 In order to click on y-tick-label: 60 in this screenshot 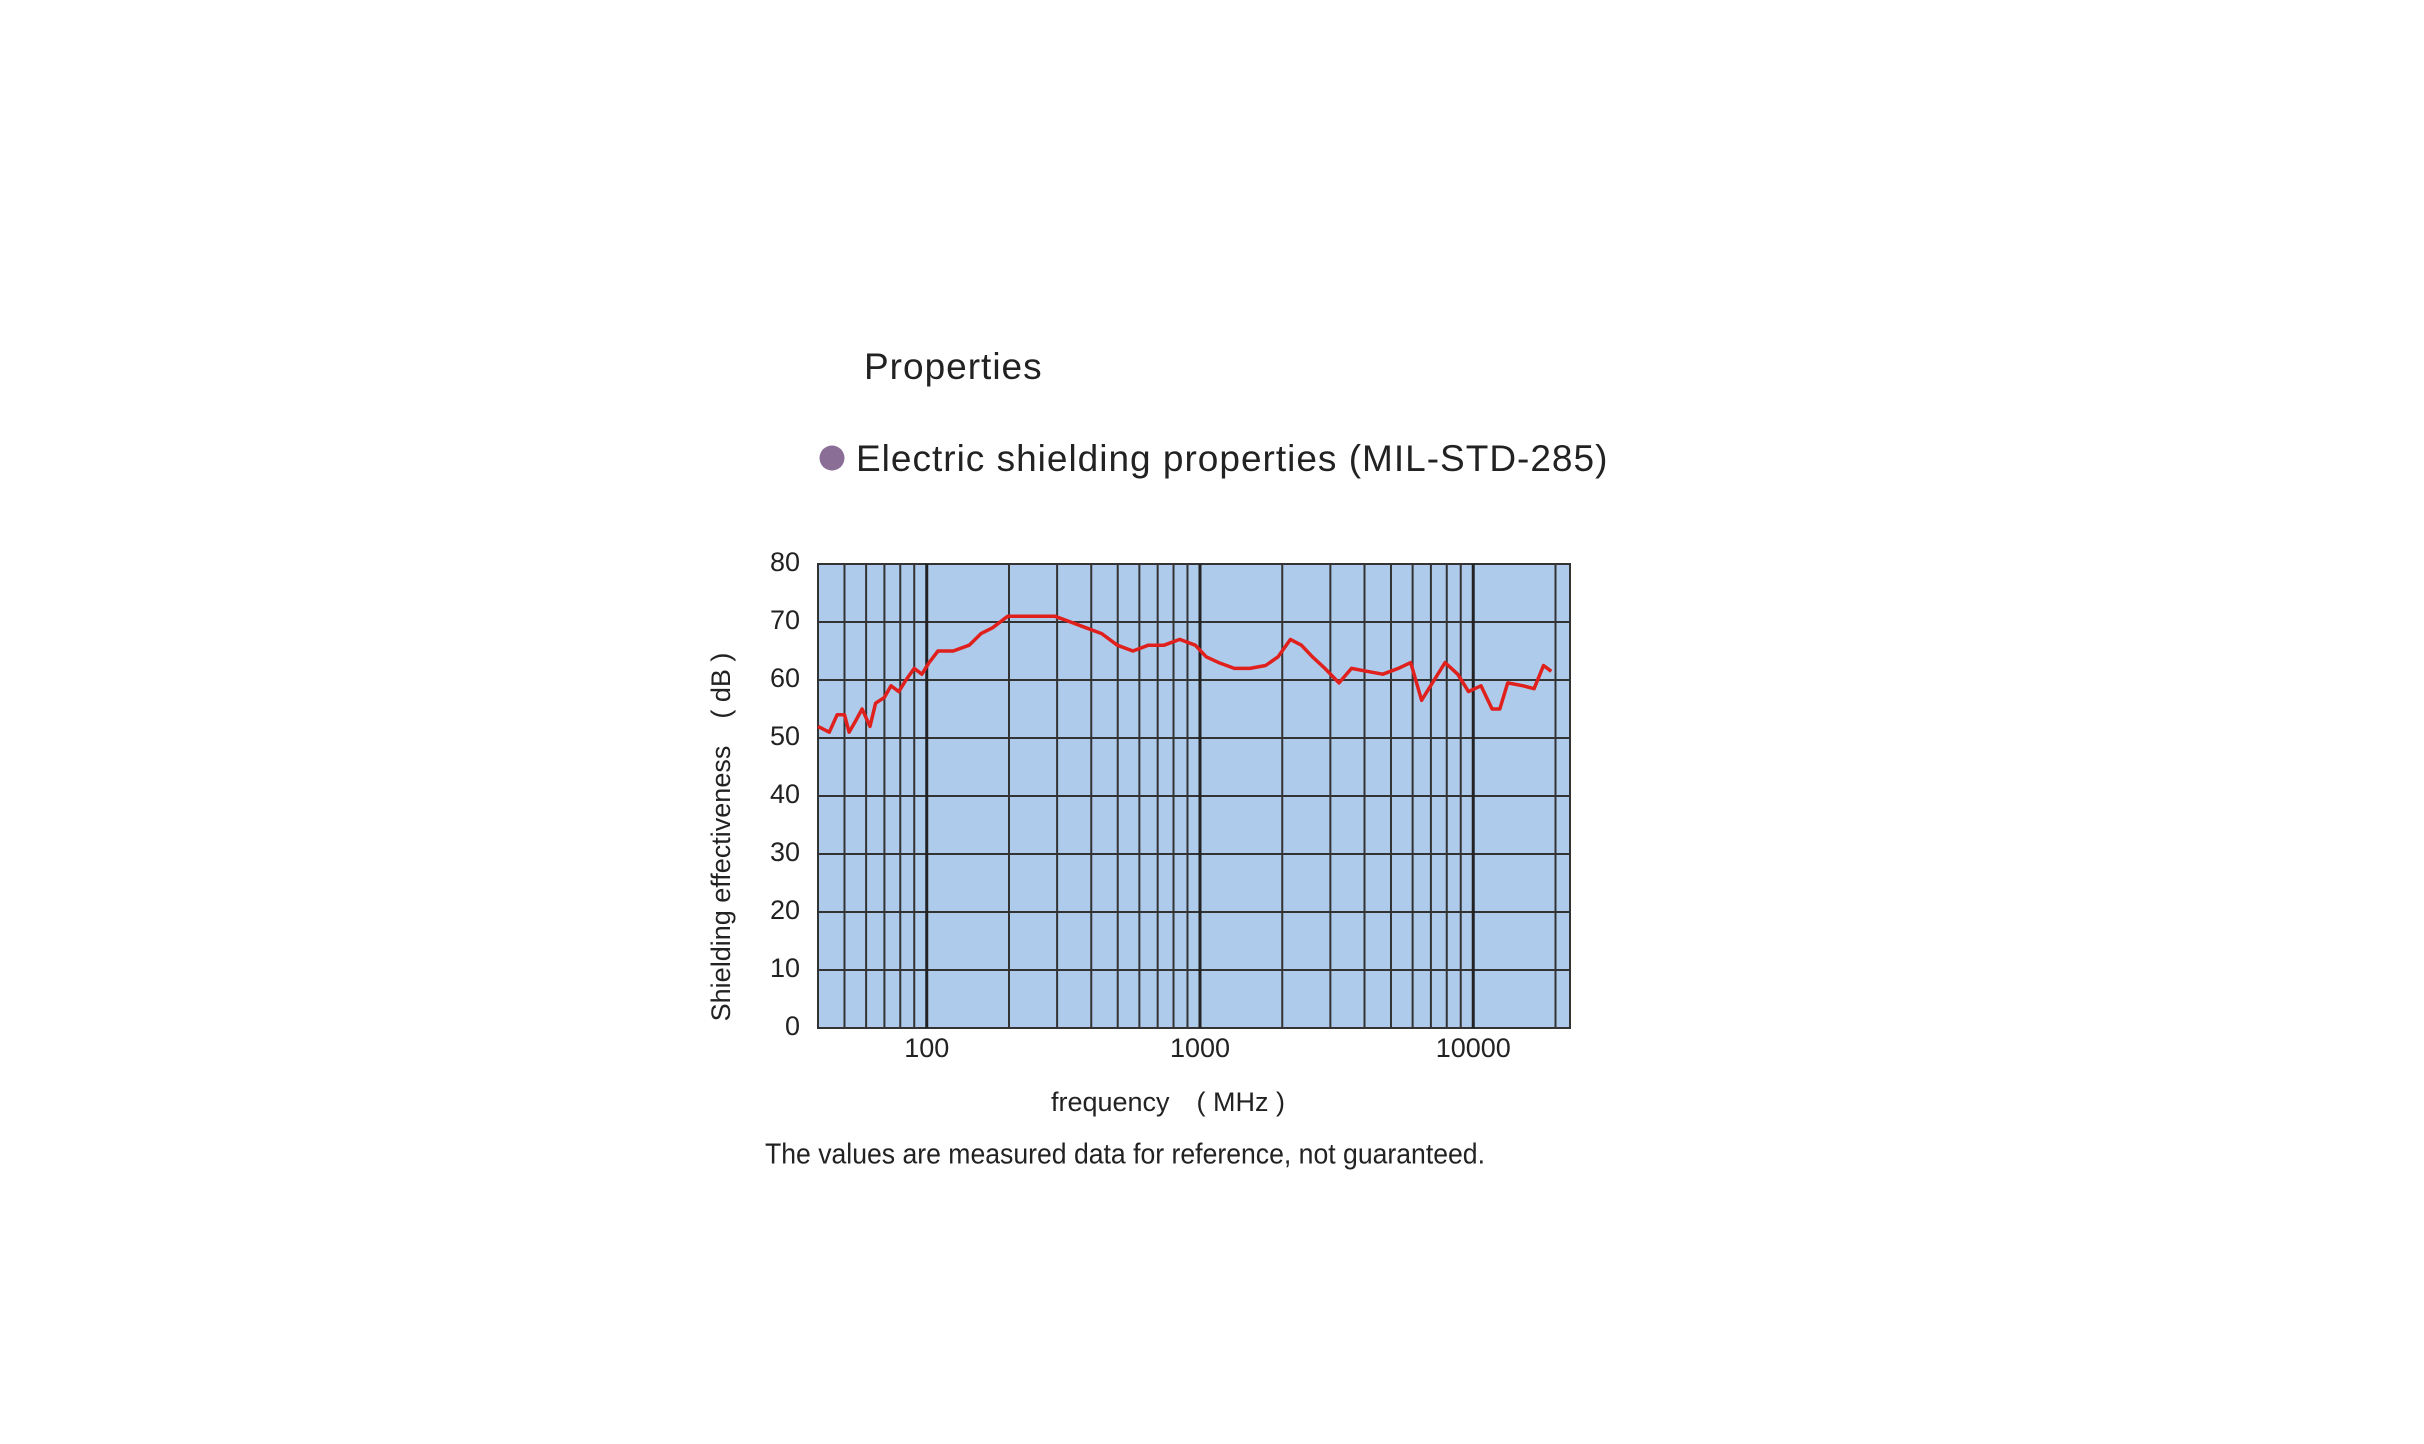, I will do `click(785, 678)`.